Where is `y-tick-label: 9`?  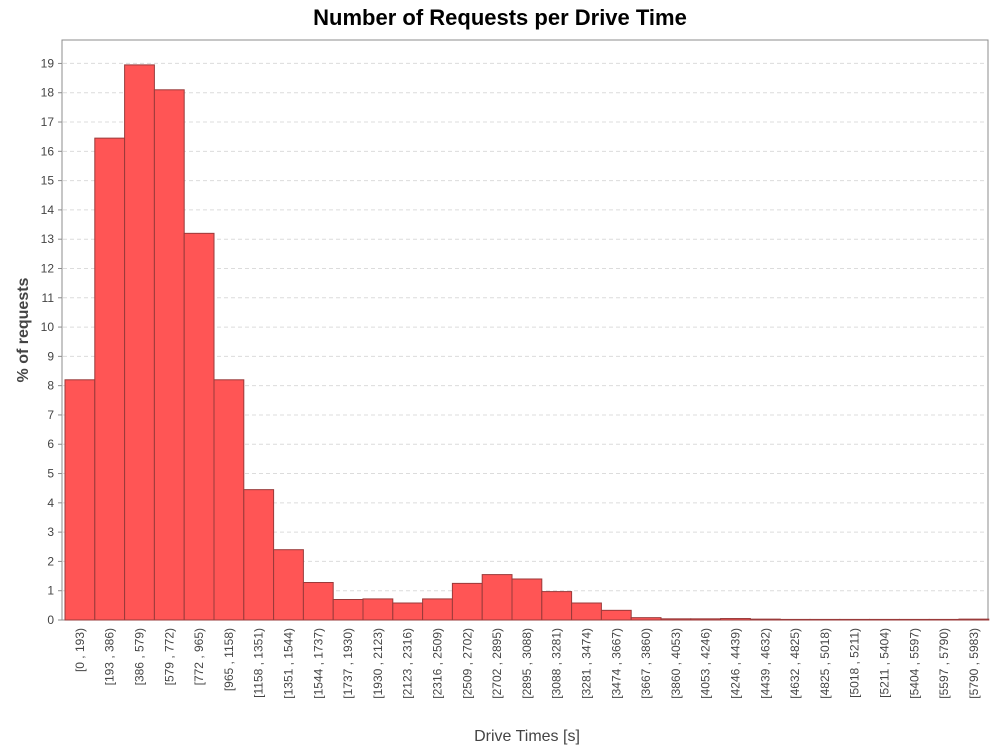 y-tick-label: 9 is located at coordinates (50, 356).